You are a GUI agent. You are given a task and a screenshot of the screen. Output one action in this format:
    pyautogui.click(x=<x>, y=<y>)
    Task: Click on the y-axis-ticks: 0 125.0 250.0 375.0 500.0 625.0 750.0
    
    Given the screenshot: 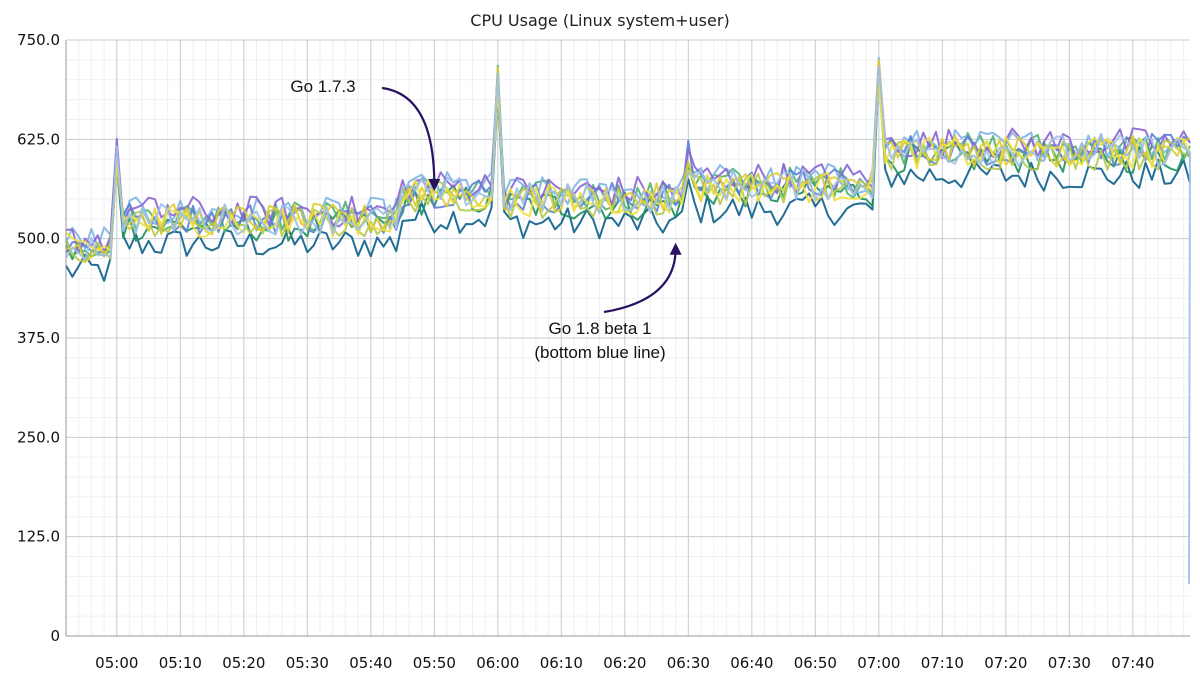 What is the action you would take?
    pyautogui.click(x=38, y=338)
    